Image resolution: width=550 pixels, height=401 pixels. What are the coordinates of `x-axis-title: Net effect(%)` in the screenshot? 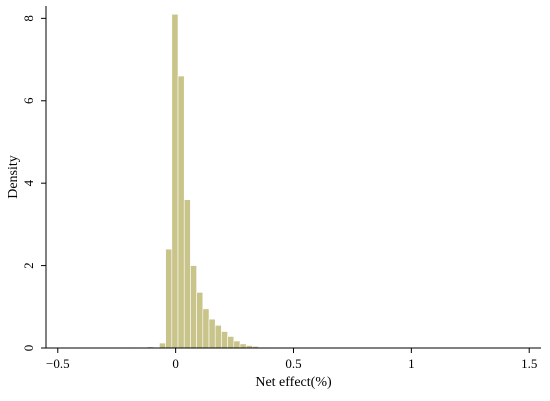 It's located at (293, 382).